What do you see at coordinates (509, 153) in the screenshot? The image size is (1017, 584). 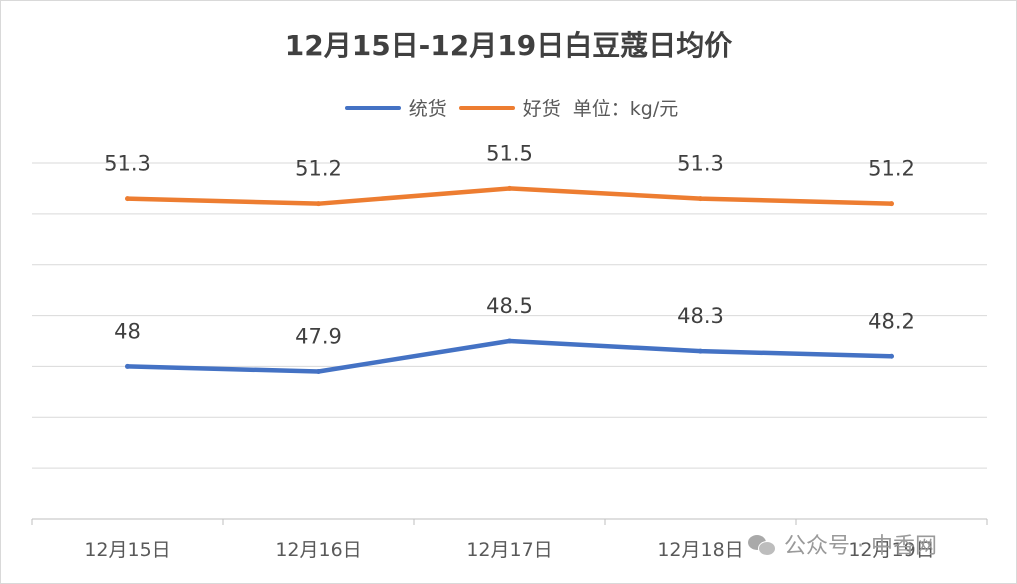 I see `data-label: 51.5` at bounding box center [509, 153].